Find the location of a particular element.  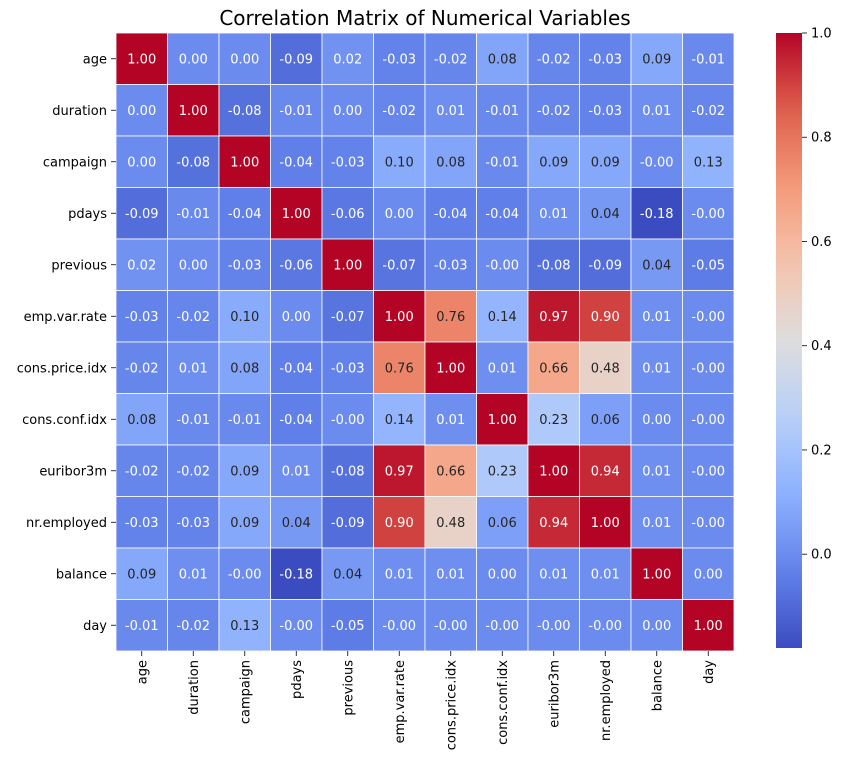

cell-value-label: 0.13 is located at coordinates (708, 162).